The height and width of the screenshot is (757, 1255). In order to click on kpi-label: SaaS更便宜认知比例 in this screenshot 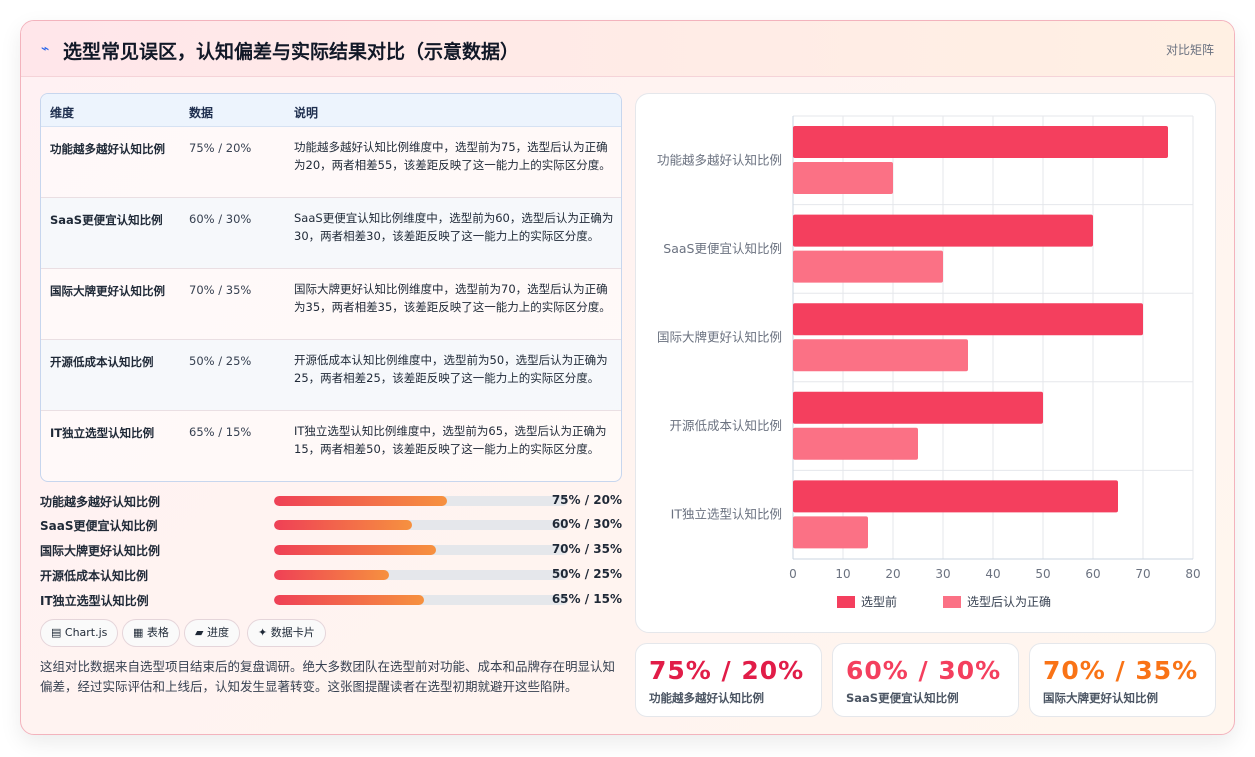, I will do `click(902, 698)`.